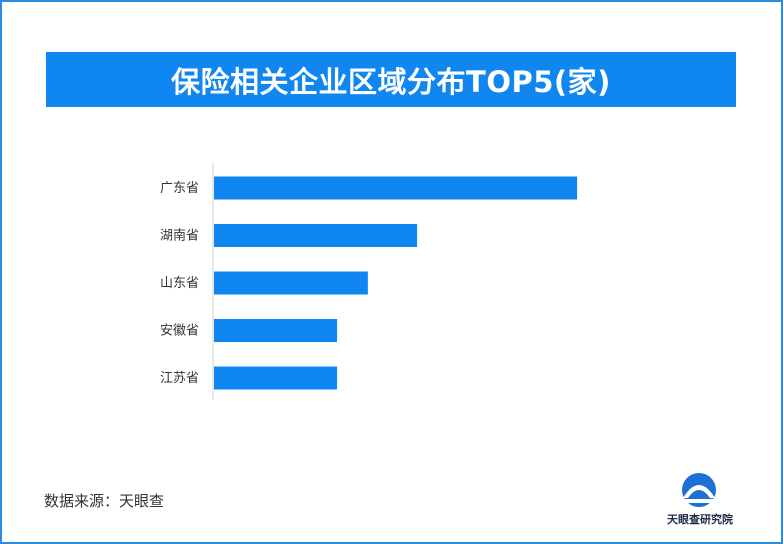  I want to click on tianyancha-logo-icon, so click(699, 490).